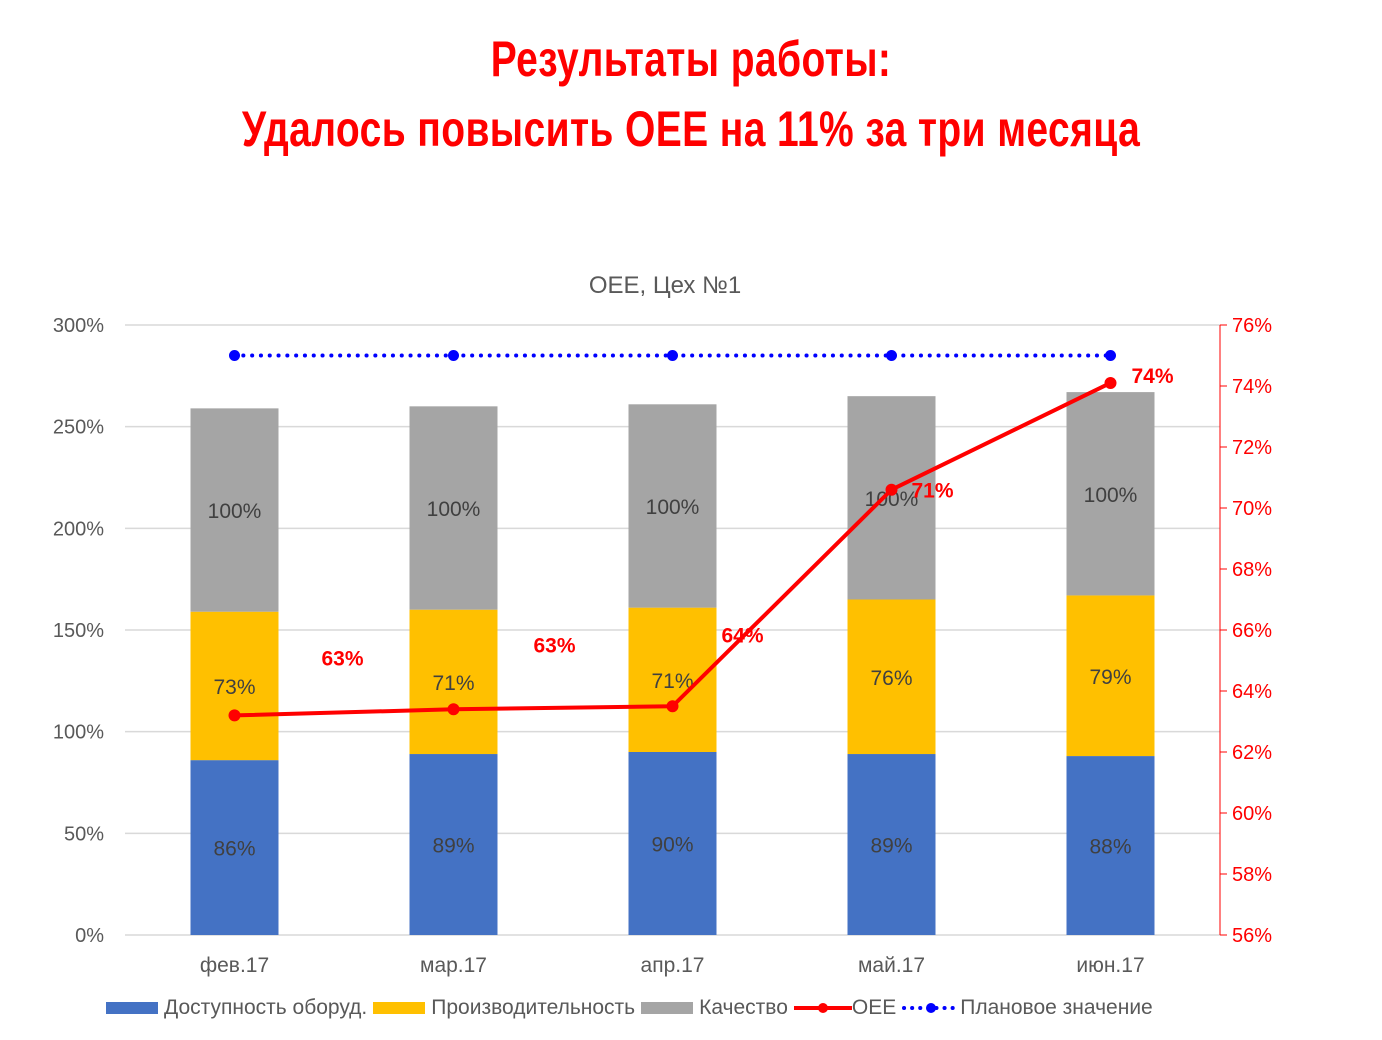 The width and height of the screenshot is (1382, 1040). Describe the element at coordinates (453, 965) in the screenshot. I see `x-axis-tick-label: мар.17` at that location.